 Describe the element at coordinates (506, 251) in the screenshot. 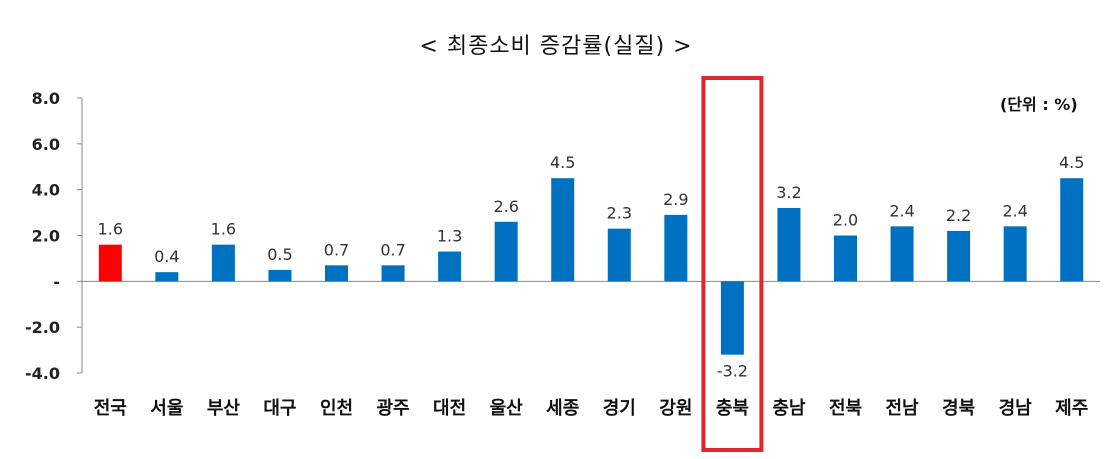

I see `bar-울산` at that location.